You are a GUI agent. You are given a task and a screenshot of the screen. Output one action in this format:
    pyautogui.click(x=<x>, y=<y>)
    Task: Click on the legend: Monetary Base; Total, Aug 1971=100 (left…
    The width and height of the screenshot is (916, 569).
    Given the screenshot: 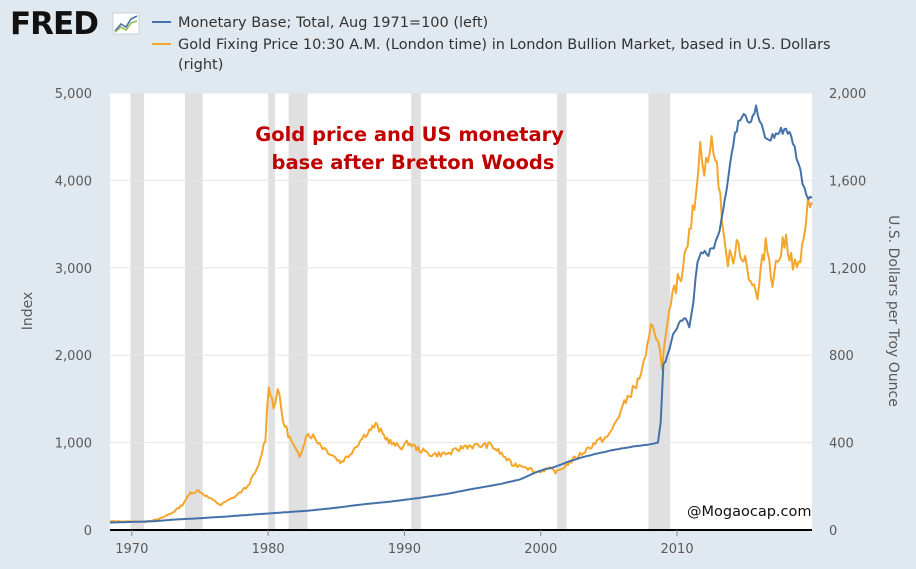 What is the action you would take?
    pyautogui.click(x=493, y=44)
    